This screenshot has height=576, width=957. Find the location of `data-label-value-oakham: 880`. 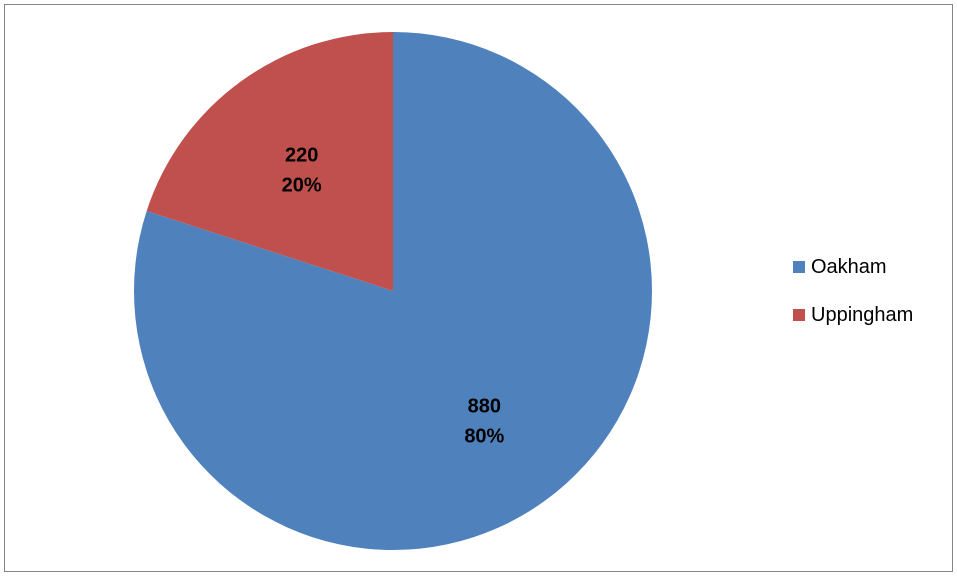

data-label-value-oakham: 880 is located at coordinates (484, 407).